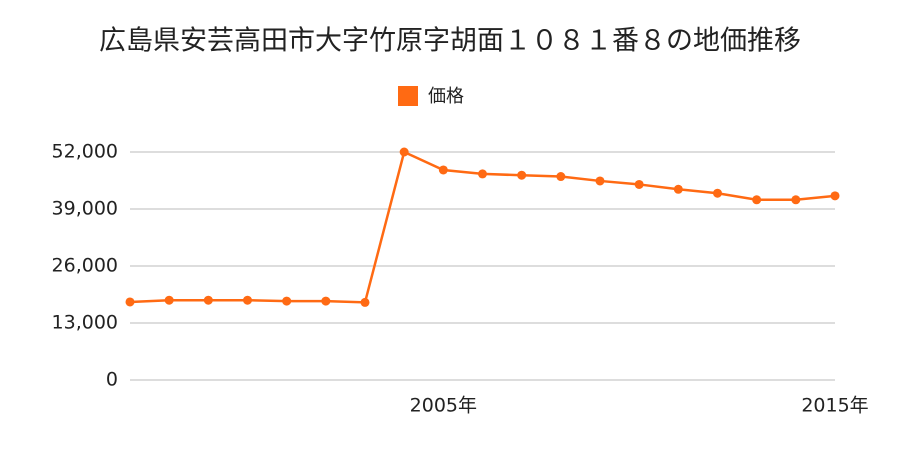  I want to click on legend-label: 価格, so click(446, 96).